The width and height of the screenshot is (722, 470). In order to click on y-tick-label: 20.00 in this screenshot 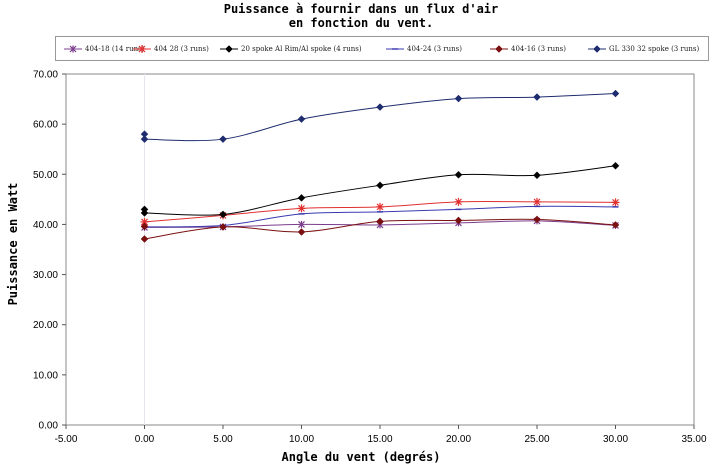, I will do `click(45, 325)`.